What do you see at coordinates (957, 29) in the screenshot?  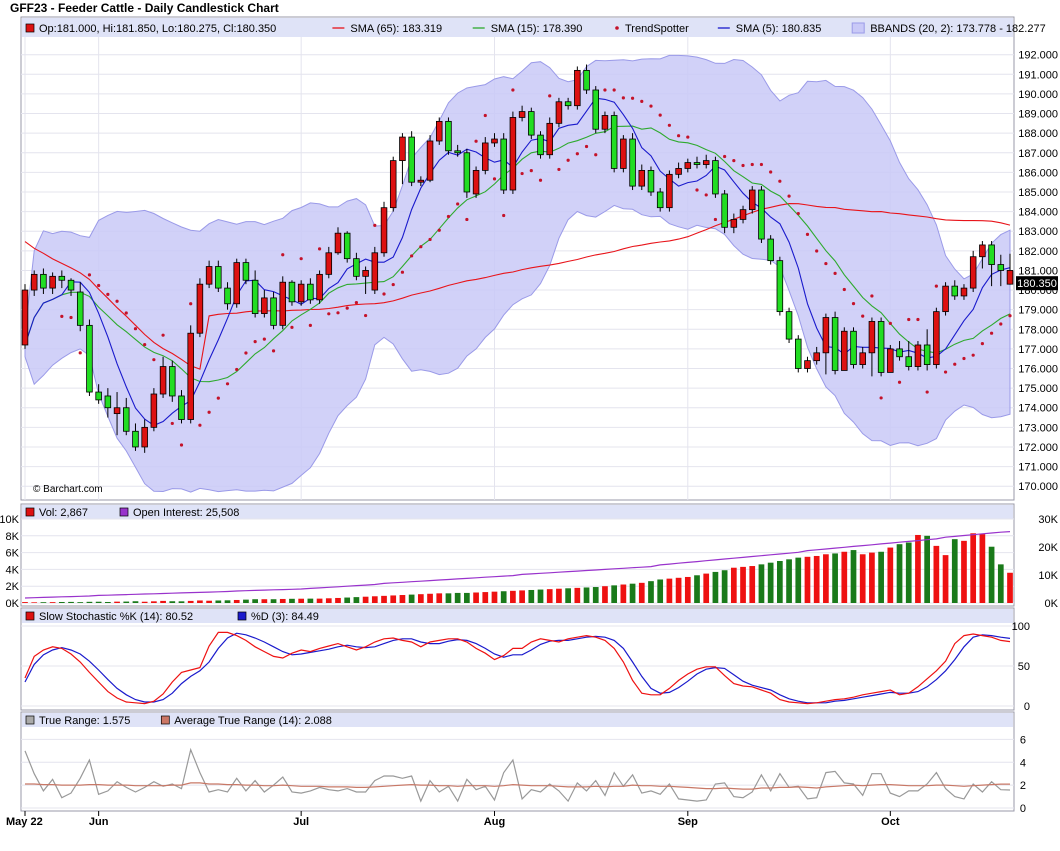 I see `price-legend-label: BBANDS (20, 2): 173.778 - 182.277` at bounding box center [957, 29].